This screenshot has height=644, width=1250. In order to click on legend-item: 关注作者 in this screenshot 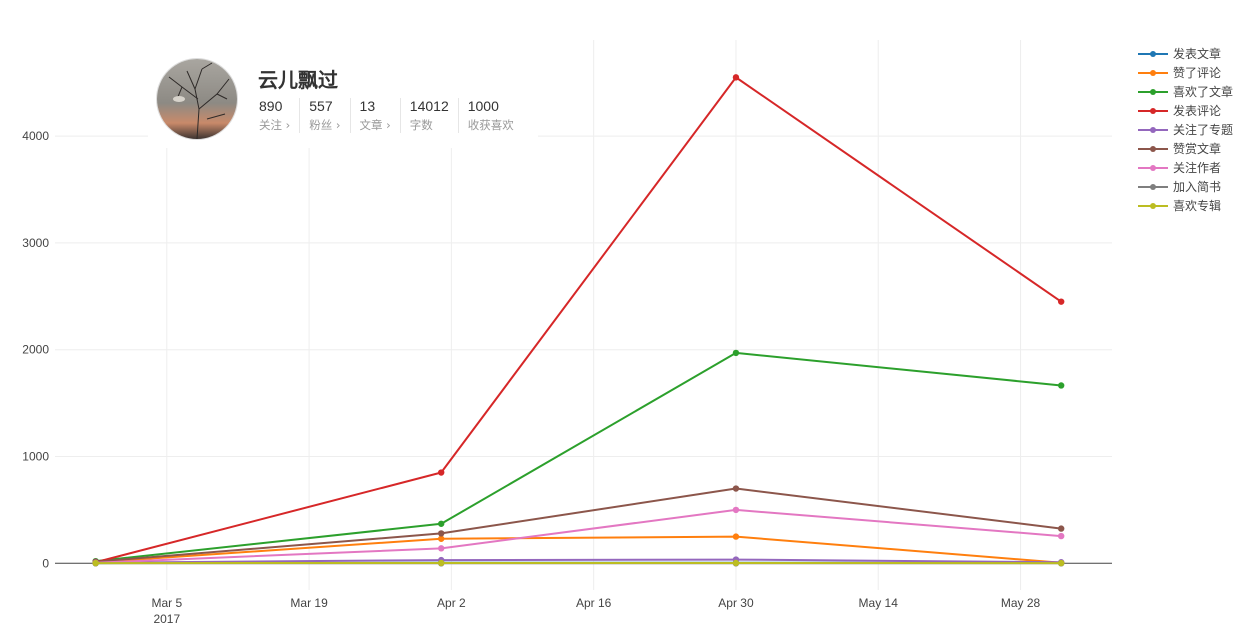, I will do `click(1179, 167)`.